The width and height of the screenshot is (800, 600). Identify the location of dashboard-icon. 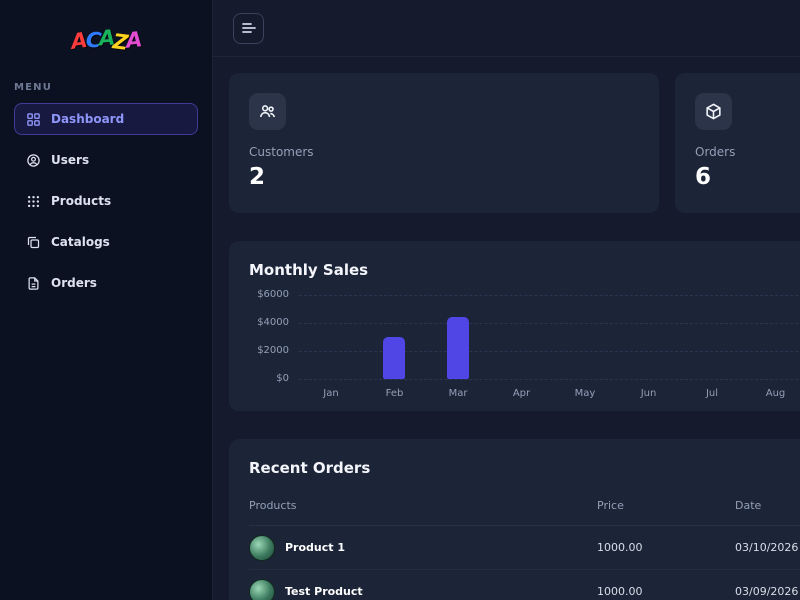
(33, 119).